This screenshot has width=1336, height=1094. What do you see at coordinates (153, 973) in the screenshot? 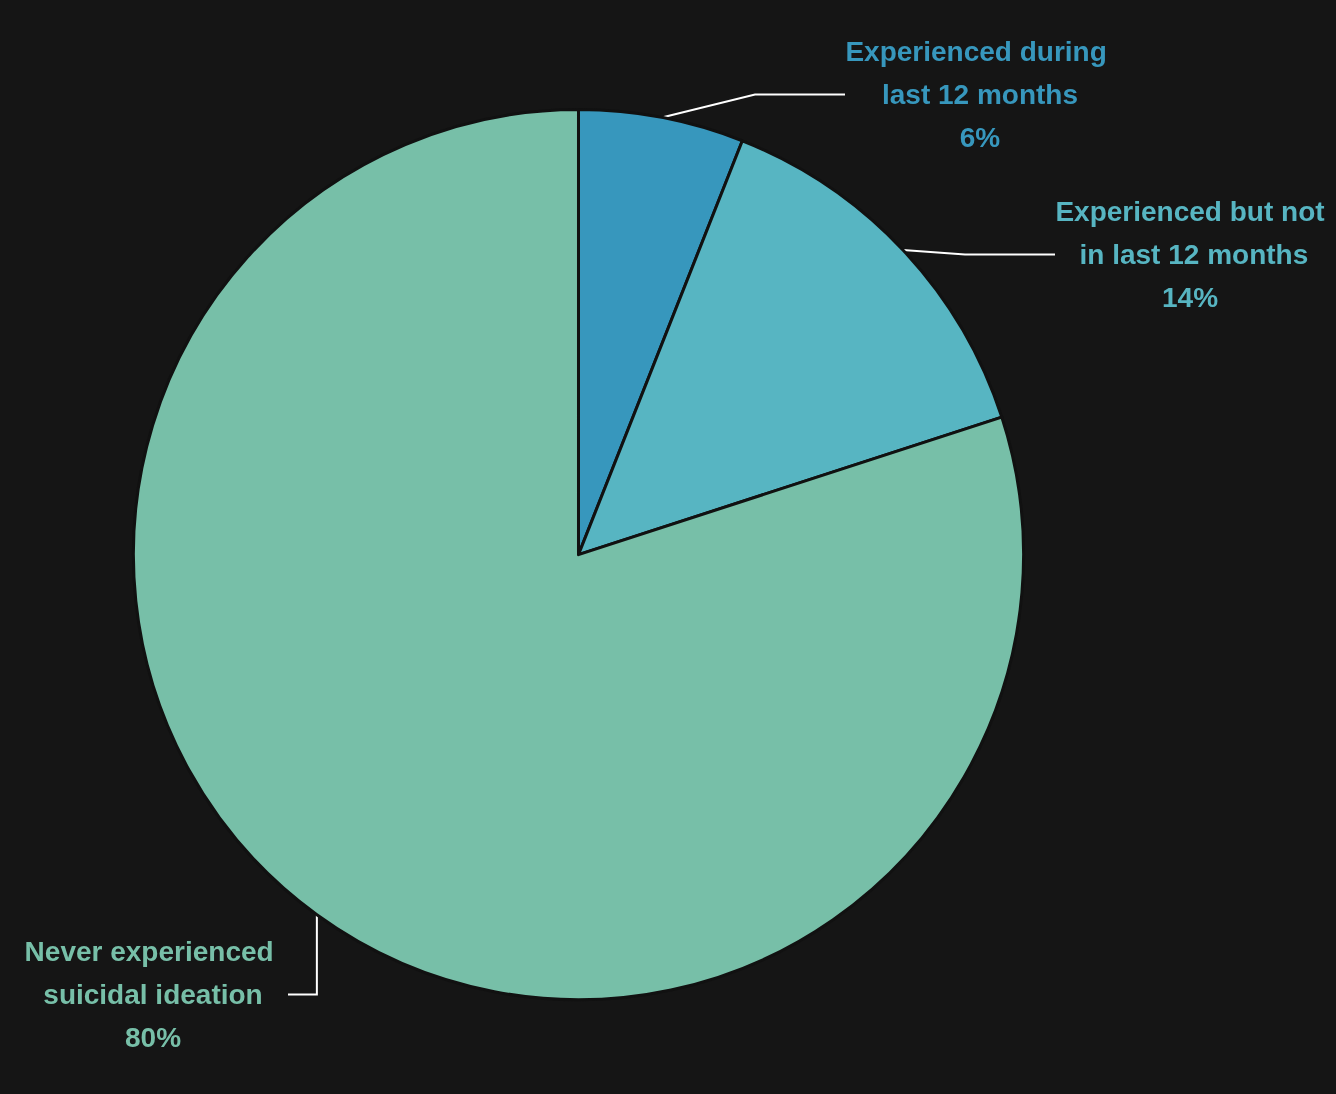
I see `slice-label: Never experienced suicidal ideation` at bounding box center [153, 973].